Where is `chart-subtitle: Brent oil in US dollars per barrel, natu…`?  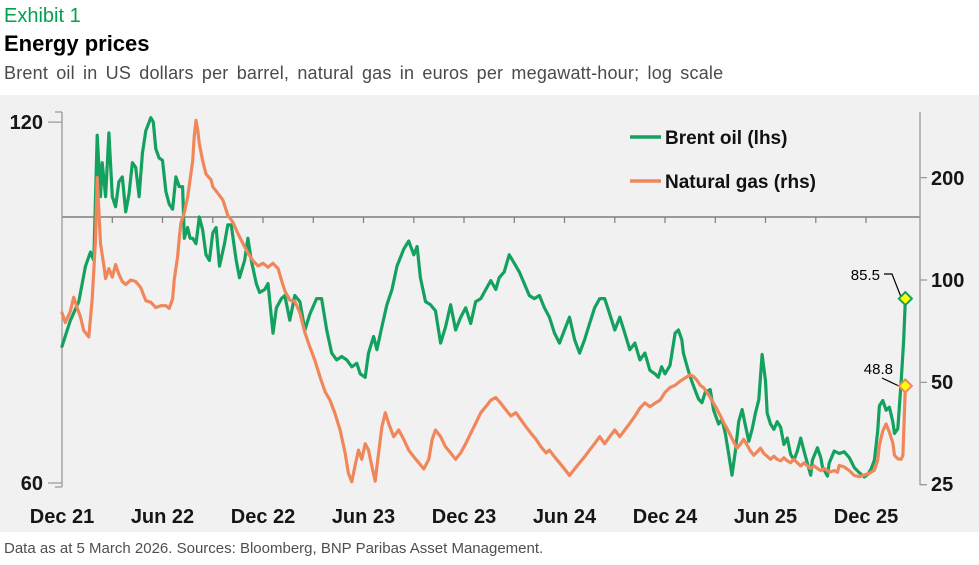
chart-subtitle: Brent oil in US dollars per barrel, natu… is located at coordinates (364, 73).